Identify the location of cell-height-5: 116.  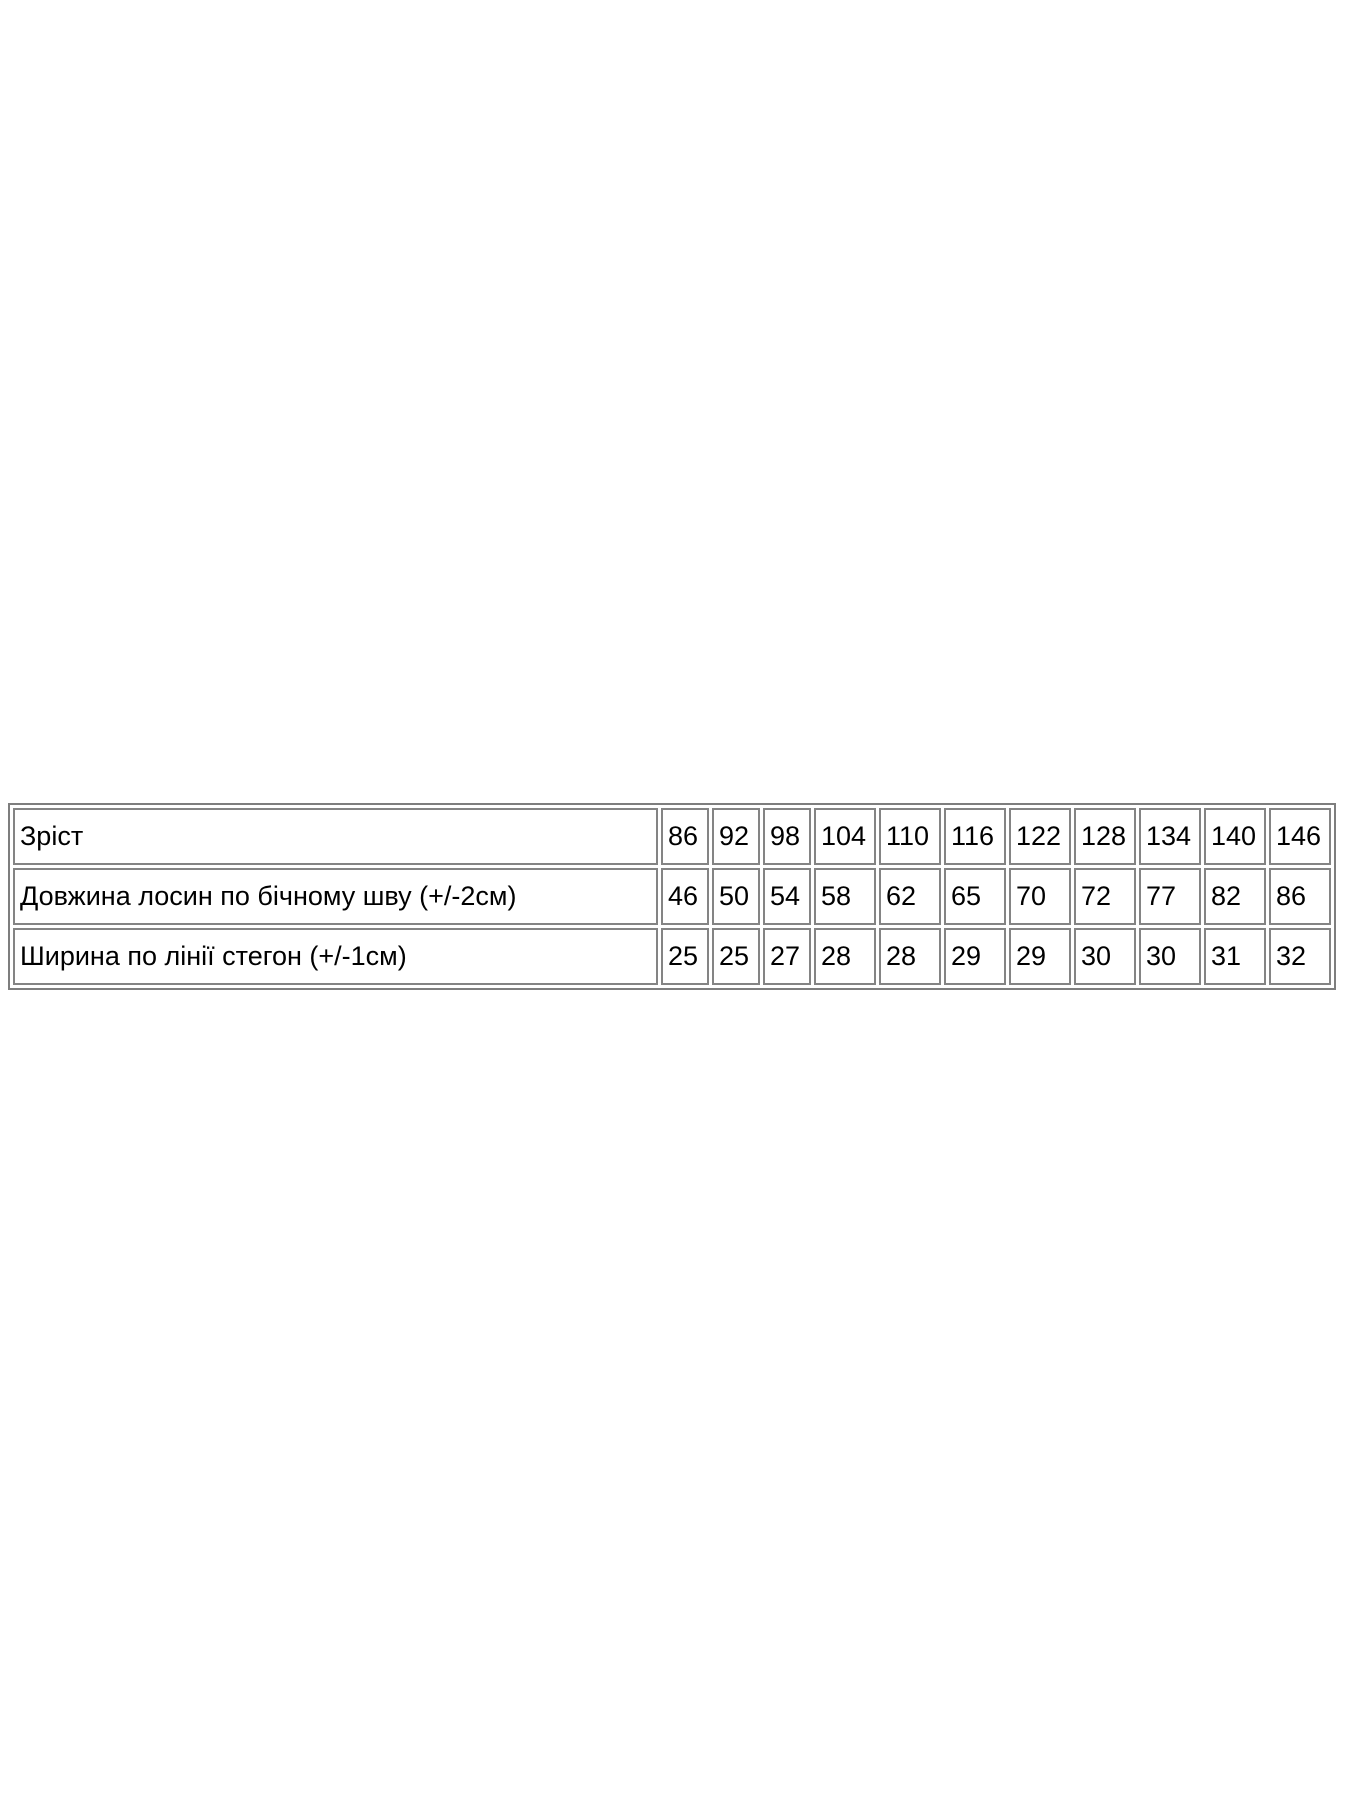
(975, 836).